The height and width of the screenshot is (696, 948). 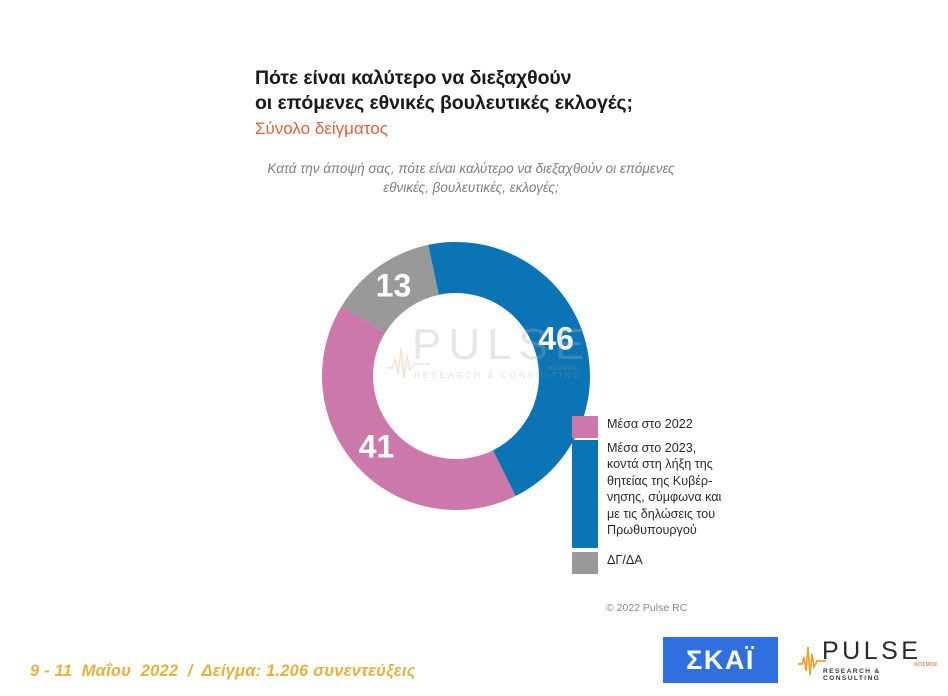 What do you see at coordinates (394, 285) in the screenshot?
I see `donut-slice-value: 13` at bounding box center [394, 285].